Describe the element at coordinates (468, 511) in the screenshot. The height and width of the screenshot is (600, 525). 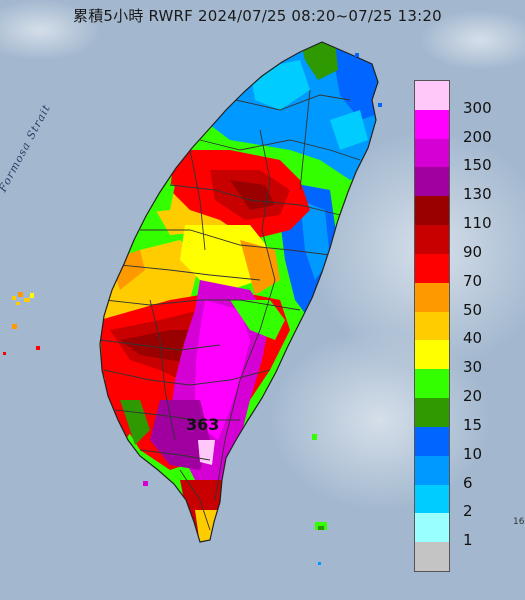
I see `legend-label: 2` at that location.